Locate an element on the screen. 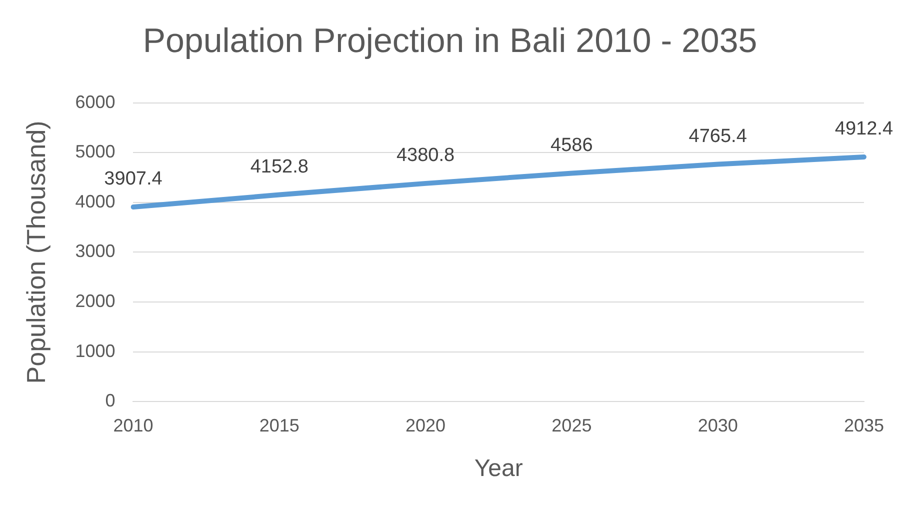 This screenshot has height=508, width=906. x-tick-label: 2030 is located at coordinates (718, 425).